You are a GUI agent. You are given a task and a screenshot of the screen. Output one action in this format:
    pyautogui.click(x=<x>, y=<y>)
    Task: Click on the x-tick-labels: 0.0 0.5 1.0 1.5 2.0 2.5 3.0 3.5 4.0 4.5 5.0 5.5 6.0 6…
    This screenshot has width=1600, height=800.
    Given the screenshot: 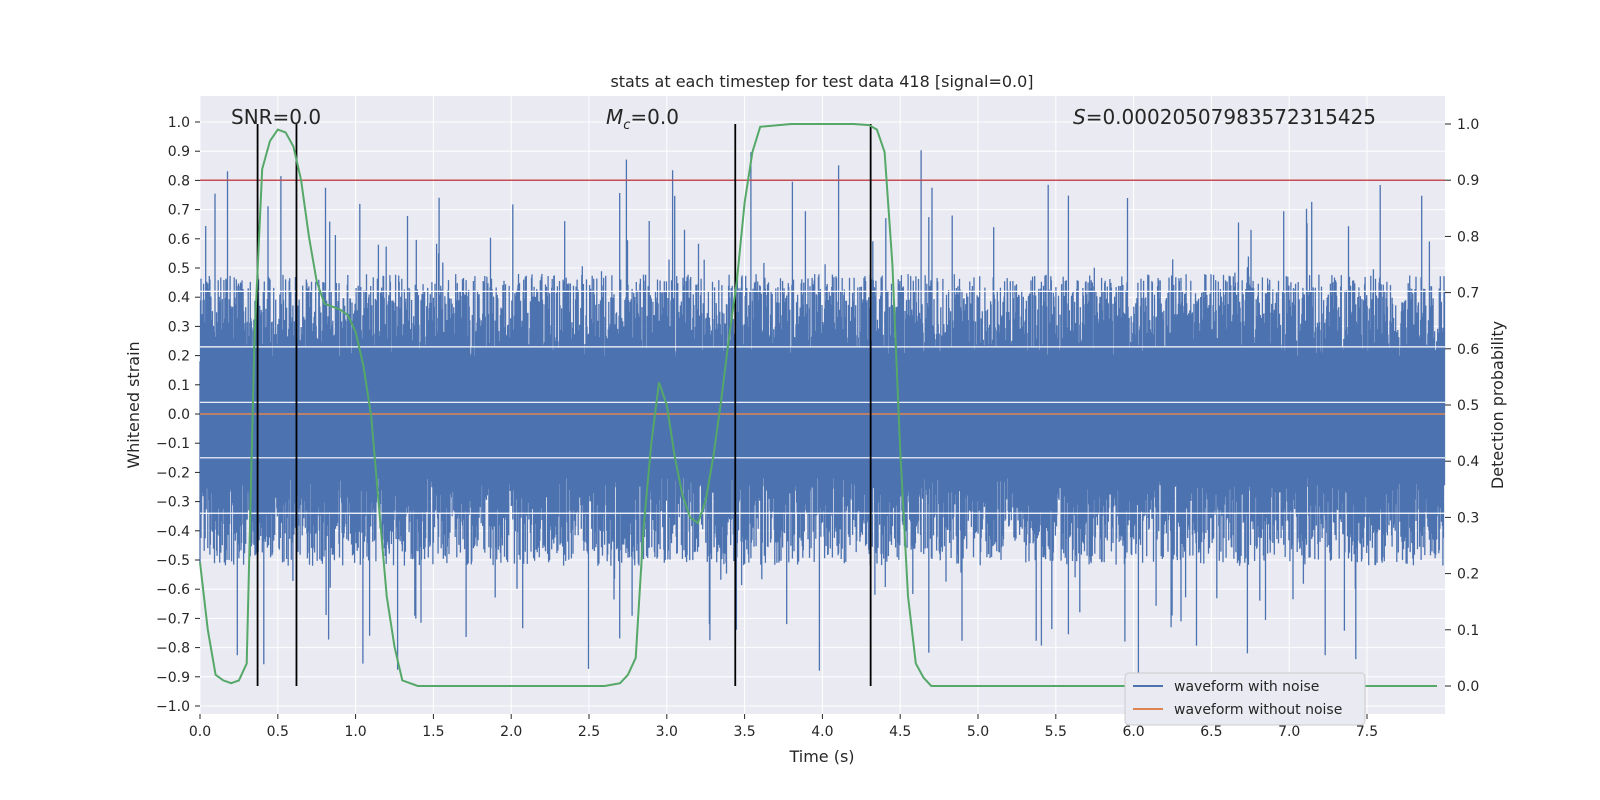 What is the action you would take?
    pyautogui.click(x=783, y=727)
    